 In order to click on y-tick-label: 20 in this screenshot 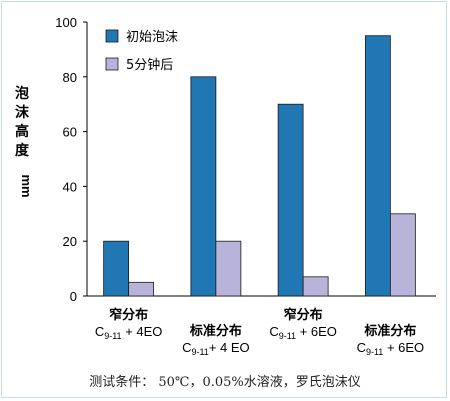, I will do `click(70, 241)`.